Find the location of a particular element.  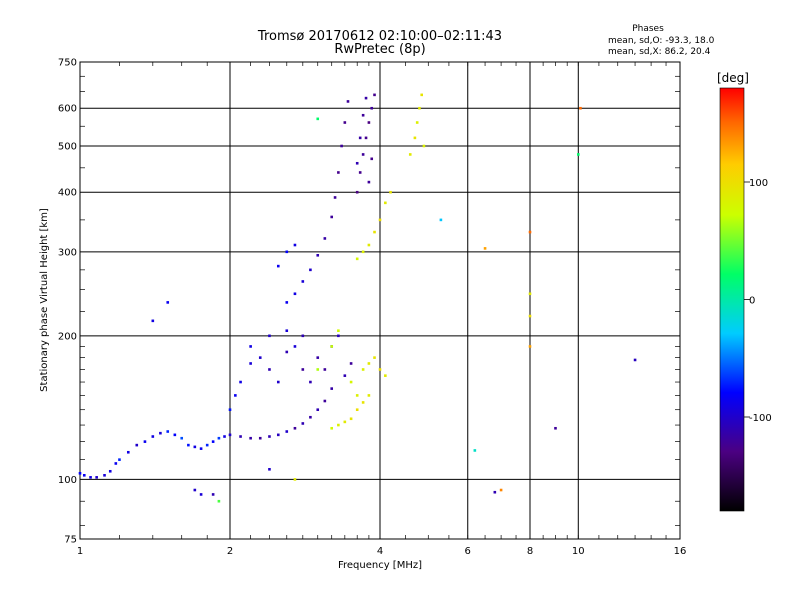

colorbar-ticks: 100 0 -100 is located at coordinates (758, 301).